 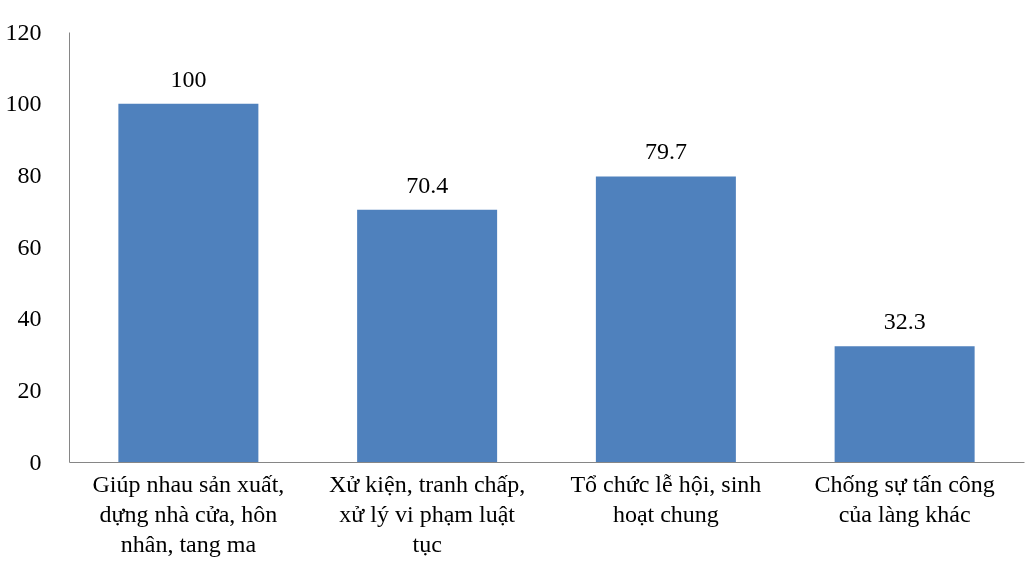 I want to click on x-tick-label: Xử kiện, tranh chấp, xử lý vi phạm luật tục, so click(x=427, y=513).